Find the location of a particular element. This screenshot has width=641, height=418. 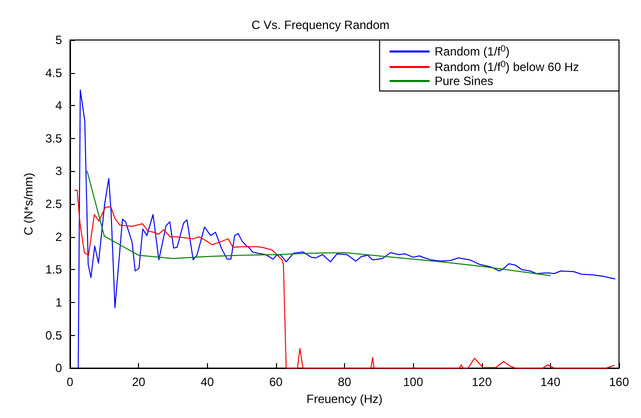

y-tick-label: 0 is located at coordinates (58, 368).